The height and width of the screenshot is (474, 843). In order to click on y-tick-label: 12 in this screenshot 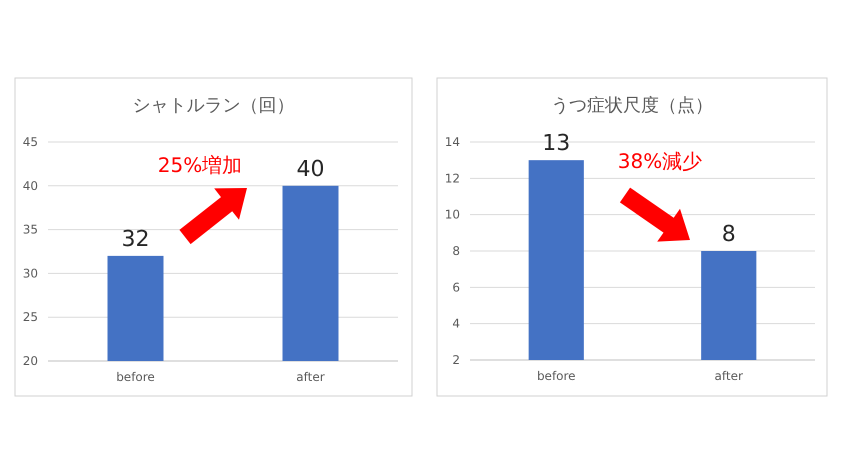, I will do `click(452, 178)`.